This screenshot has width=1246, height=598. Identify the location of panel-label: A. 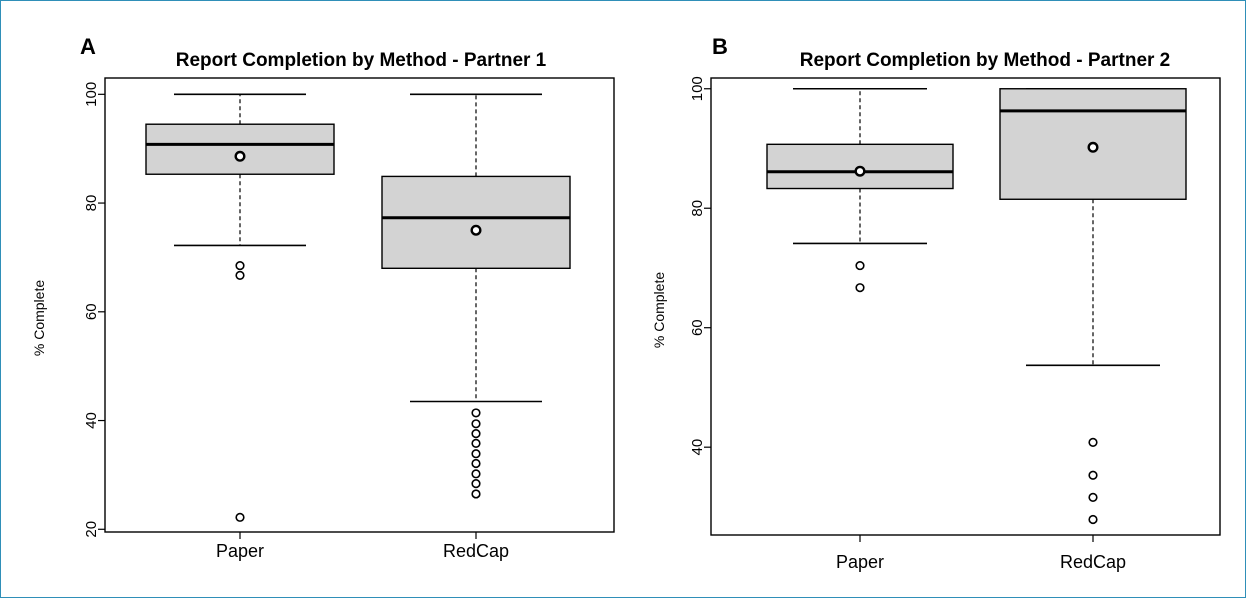
(88, 46).